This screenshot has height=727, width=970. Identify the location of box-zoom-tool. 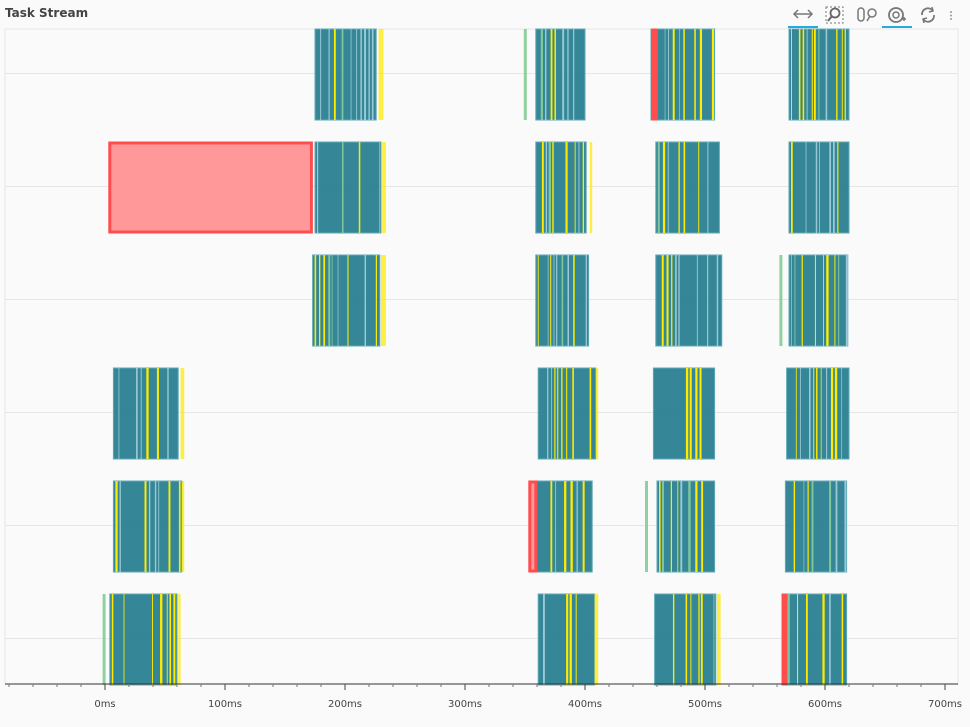
(835, 15).